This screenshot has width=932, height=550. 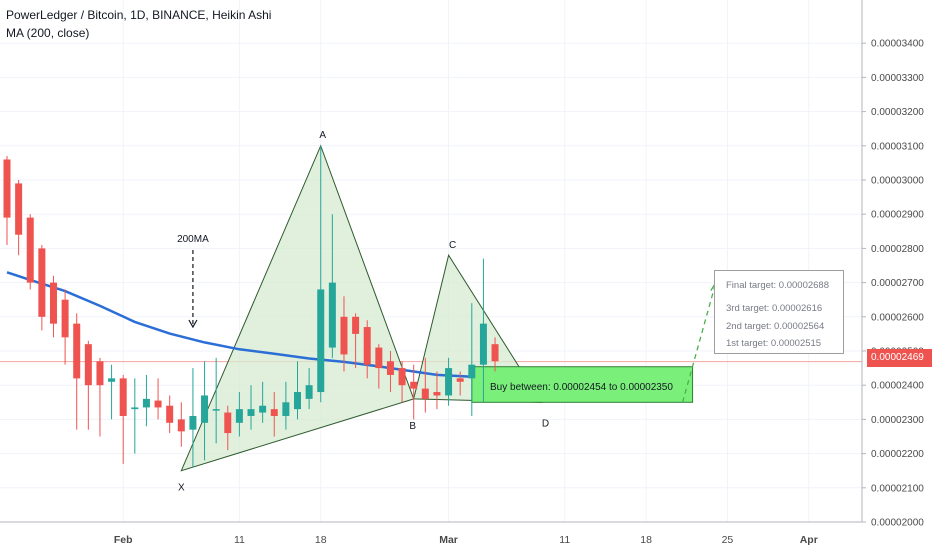 What do you see at coordinates (448, 540) in the screenshot?
I see `x-tick-label: Mar` at bounding box center [448, 540].